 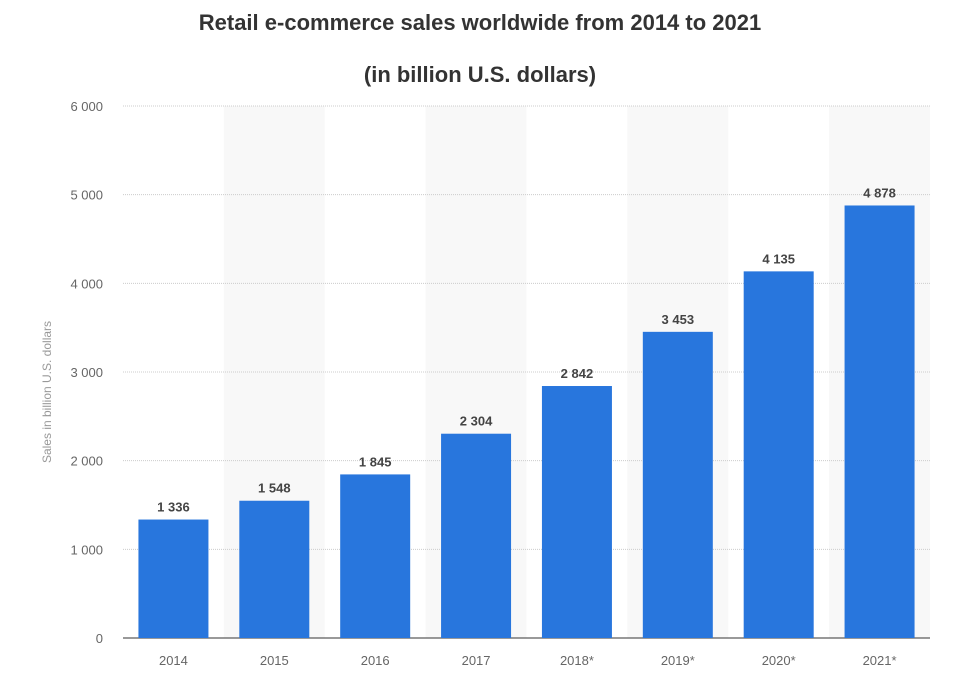 What do you see at coordinates (86, 549) in the screenshot?
I see `y-tick-label: 1 000` at bounding box center [86, 549].